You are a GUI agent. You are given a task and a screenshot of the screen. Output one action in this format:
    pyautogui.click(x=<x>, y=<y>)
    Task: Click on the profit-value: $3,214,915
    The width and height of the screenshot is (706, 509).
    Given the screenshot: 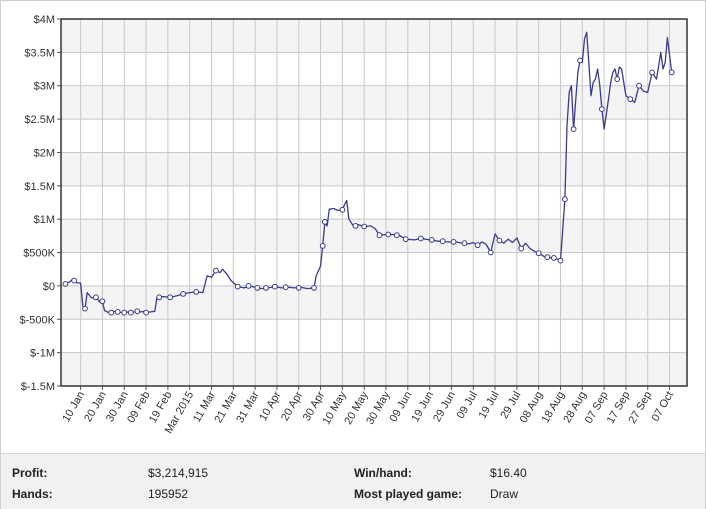 What is the action you would take?
    pyautogui.click(x=178, y=473)
    